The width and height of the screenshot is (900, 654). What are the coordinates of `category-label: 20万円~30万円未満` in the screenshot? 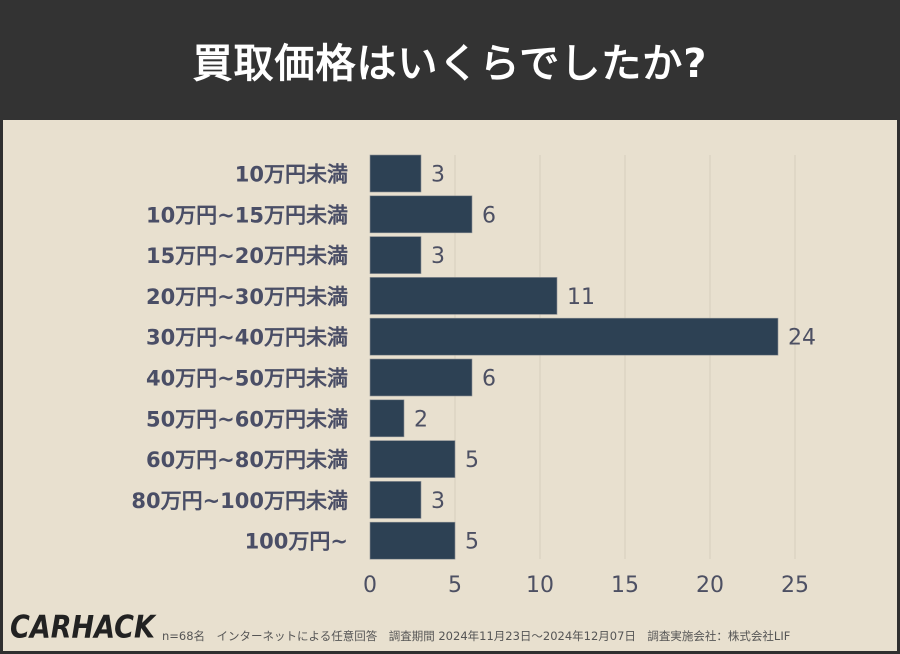 It's located at (247, 297).